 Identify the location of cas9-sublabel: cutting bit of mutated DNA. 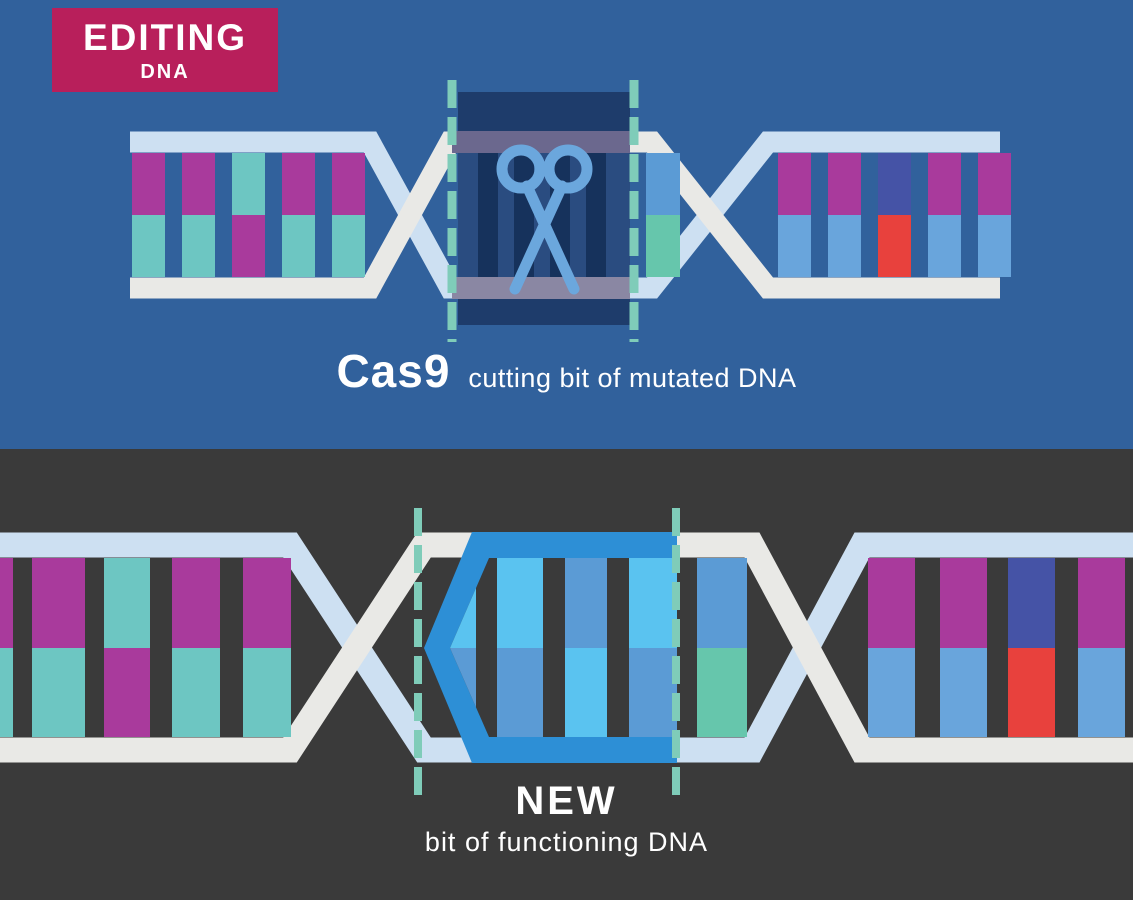
(632, 378).